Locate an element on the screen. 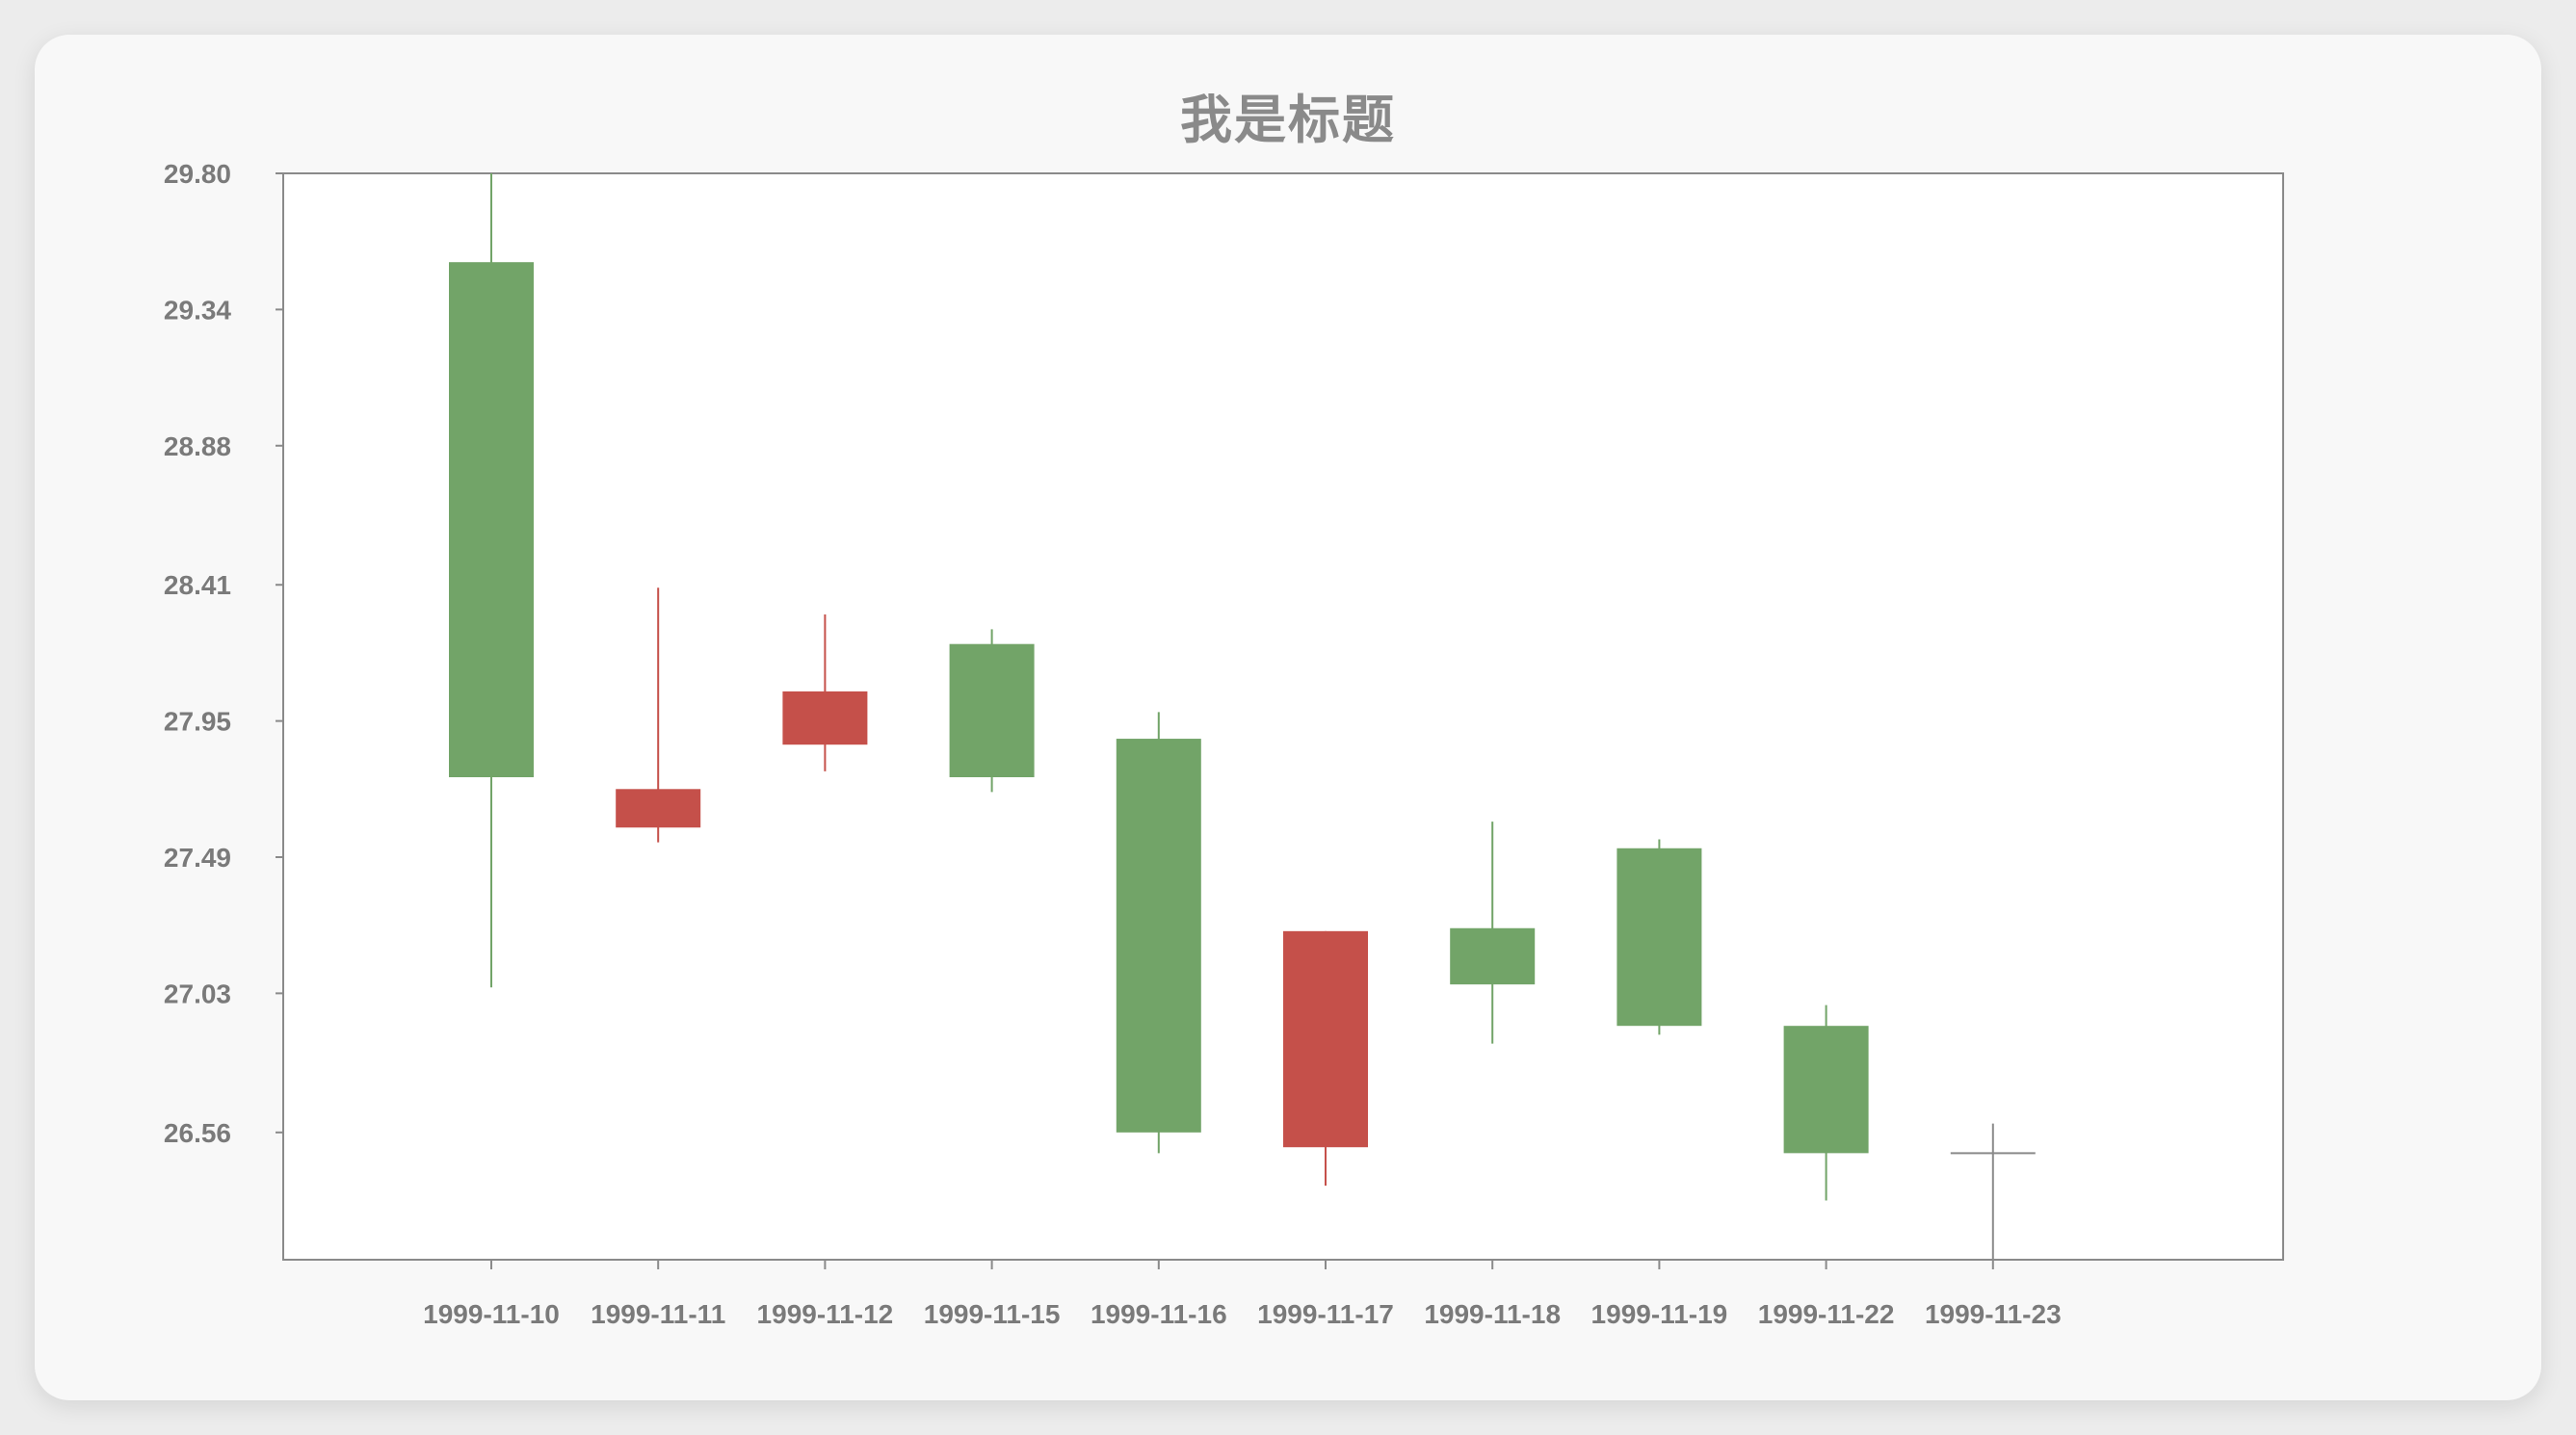  y-axis: 29.80 29.34 28.88 28.41 27.95 27.49 27.03 26.56 is located at coordinates (224, 653).